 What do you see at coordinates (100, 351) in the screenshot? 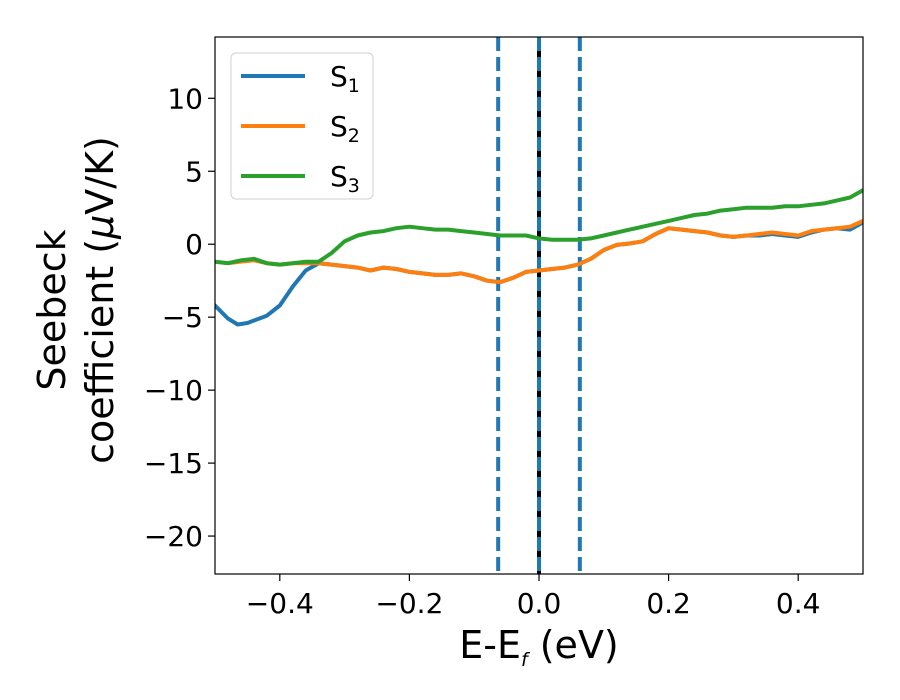
I see `y-axis-label-line2-head: coefficient (` at bounding box center [100, 351].